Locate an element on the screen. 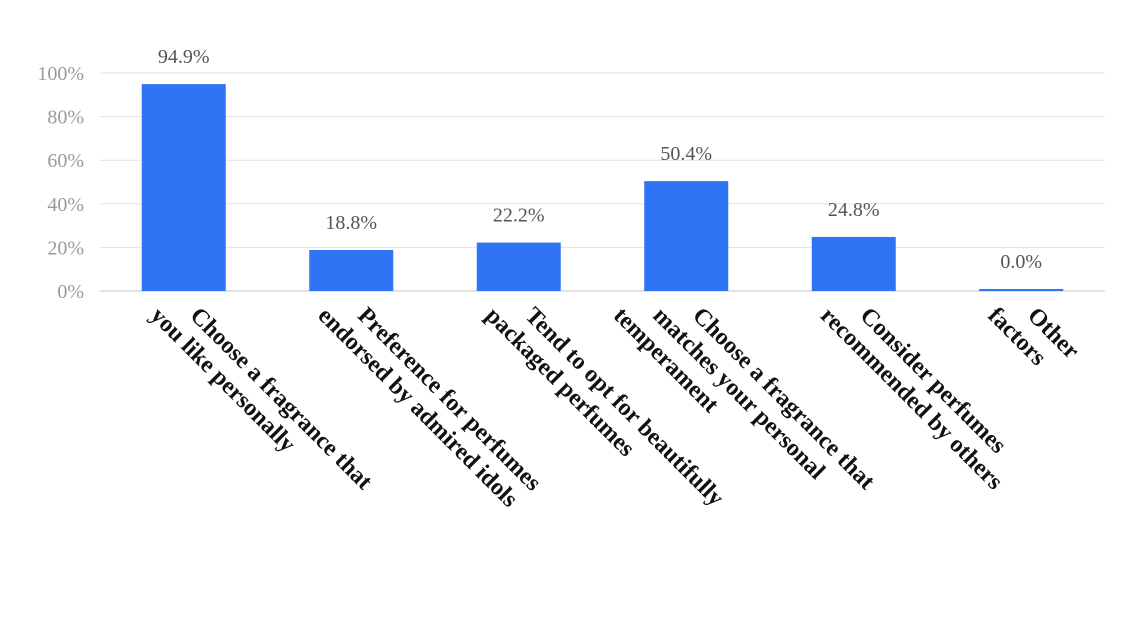 This screenshot has width=1134, height=626. data-label: 94.9% is located at coordinates (184, 57).